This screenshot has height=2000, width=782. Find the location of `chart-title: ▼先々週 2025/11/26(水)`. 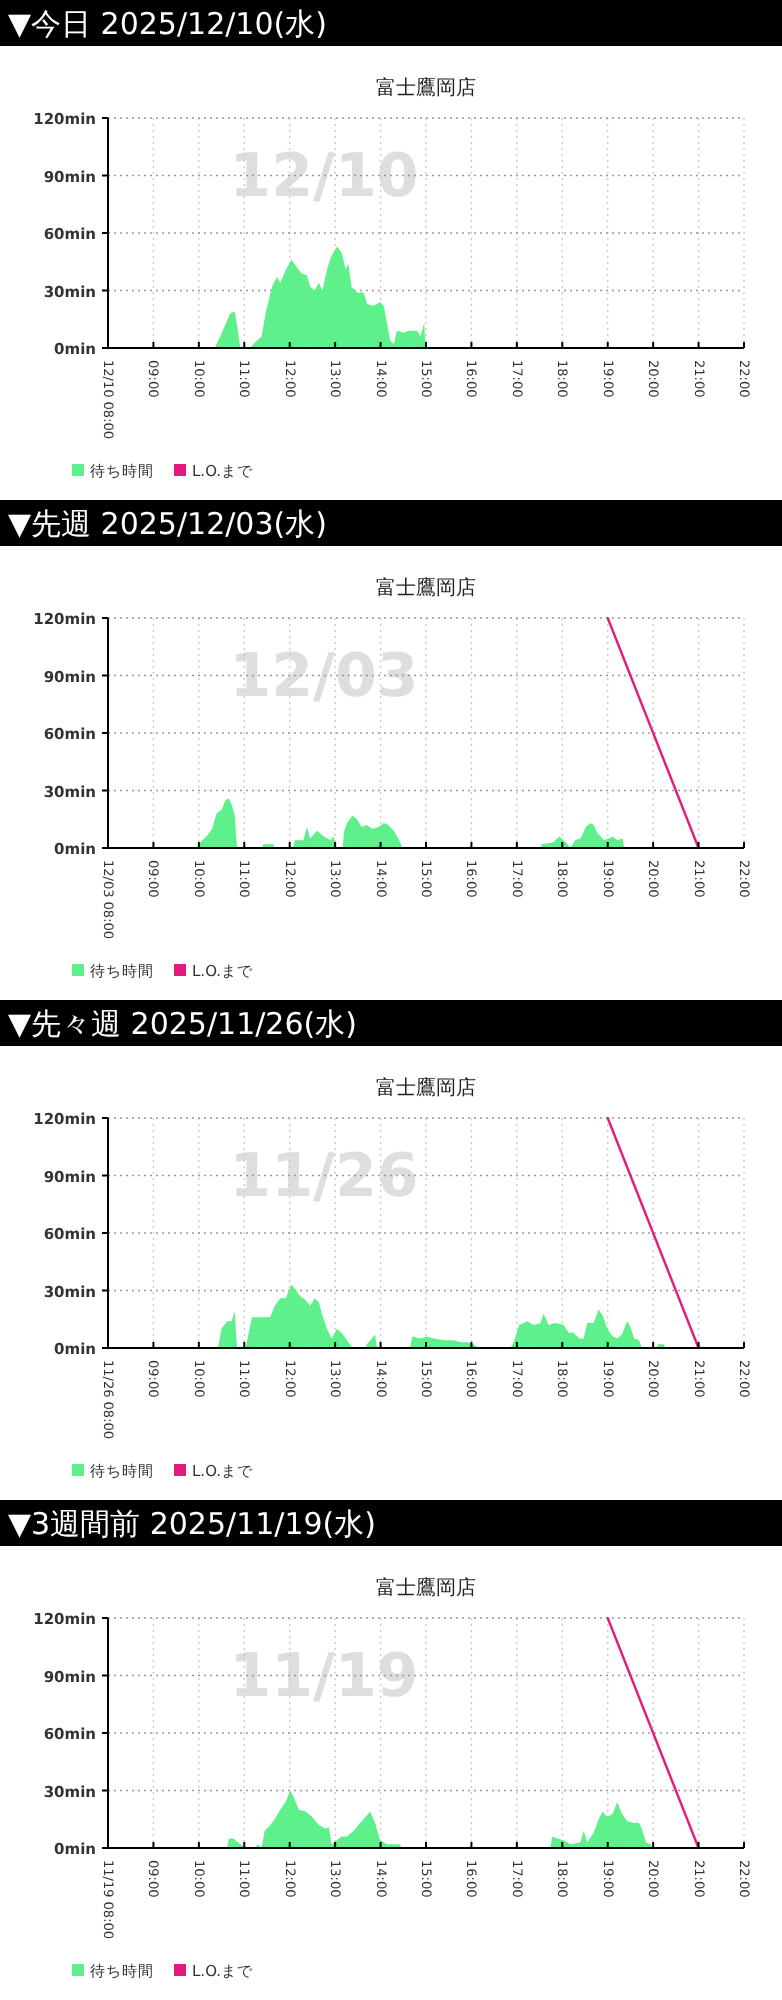

chart-title: ▼先々週 2025/11/26(水) is located at coordinates (182, 1024).